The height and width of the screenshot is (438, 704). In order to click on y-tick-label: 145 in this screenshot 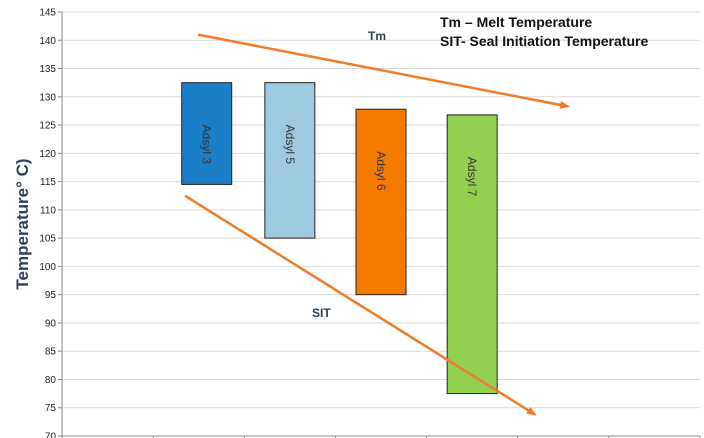, I will do `click(47, 13)`.